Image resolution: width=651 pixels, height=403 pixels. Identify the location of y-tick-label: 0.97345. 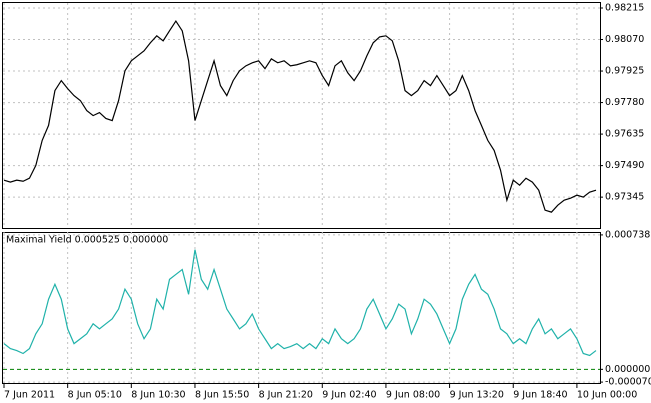
(624, 197).